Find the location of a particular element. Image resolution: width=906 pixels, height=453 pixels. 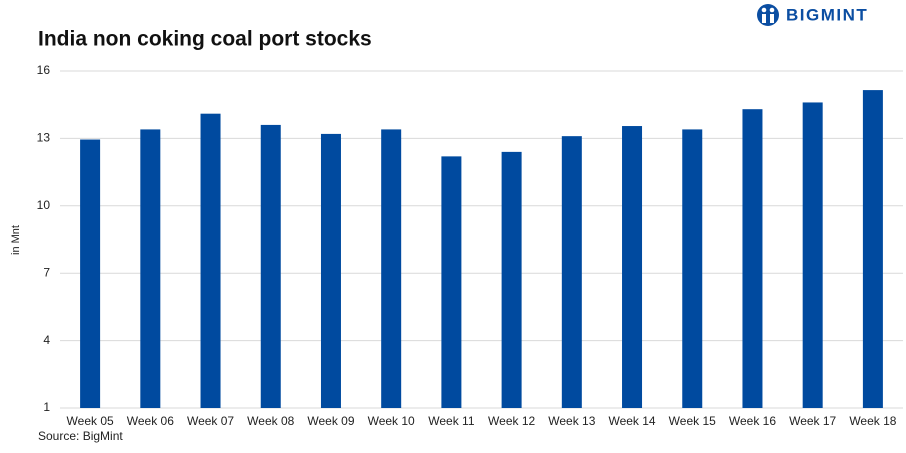

x-tick-label: Week 13 is located at coordinates (571, 421).